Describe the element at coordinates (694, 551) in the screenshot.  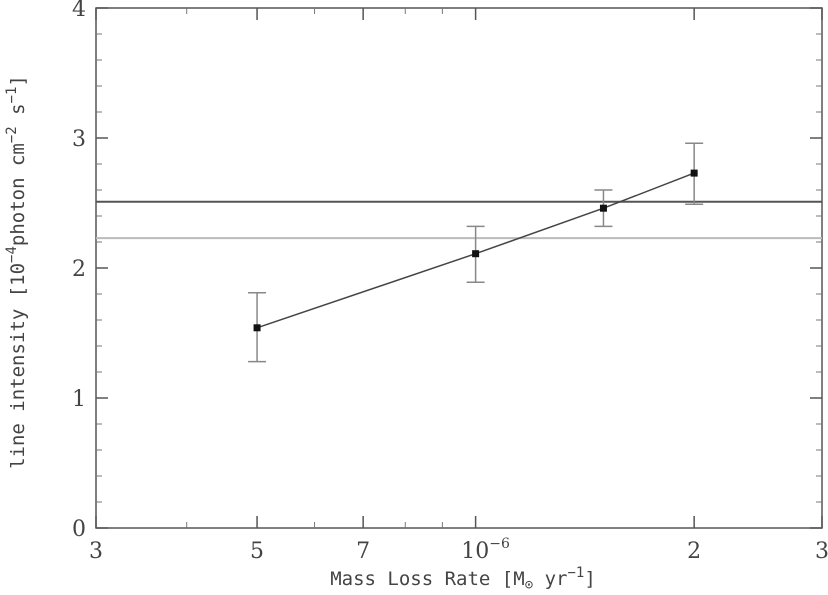
I see `x-tick-label: 2` at that location.